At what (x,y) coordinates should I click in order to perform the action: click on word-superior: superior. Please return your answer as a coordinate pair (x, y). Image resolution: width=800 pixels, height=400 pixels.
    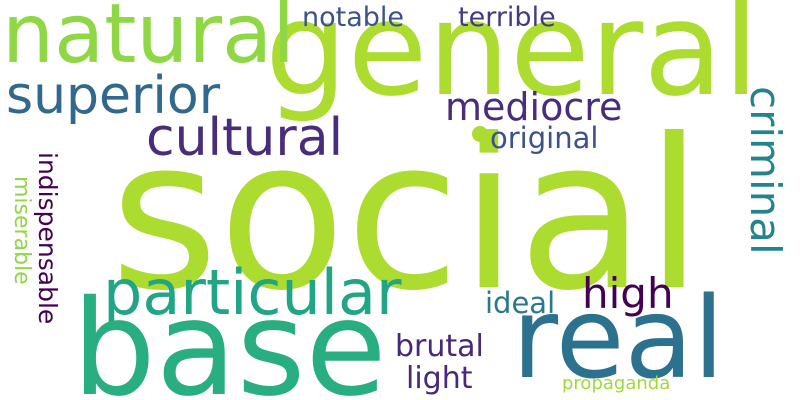
    Looking at the image, I should click on (113, 96).